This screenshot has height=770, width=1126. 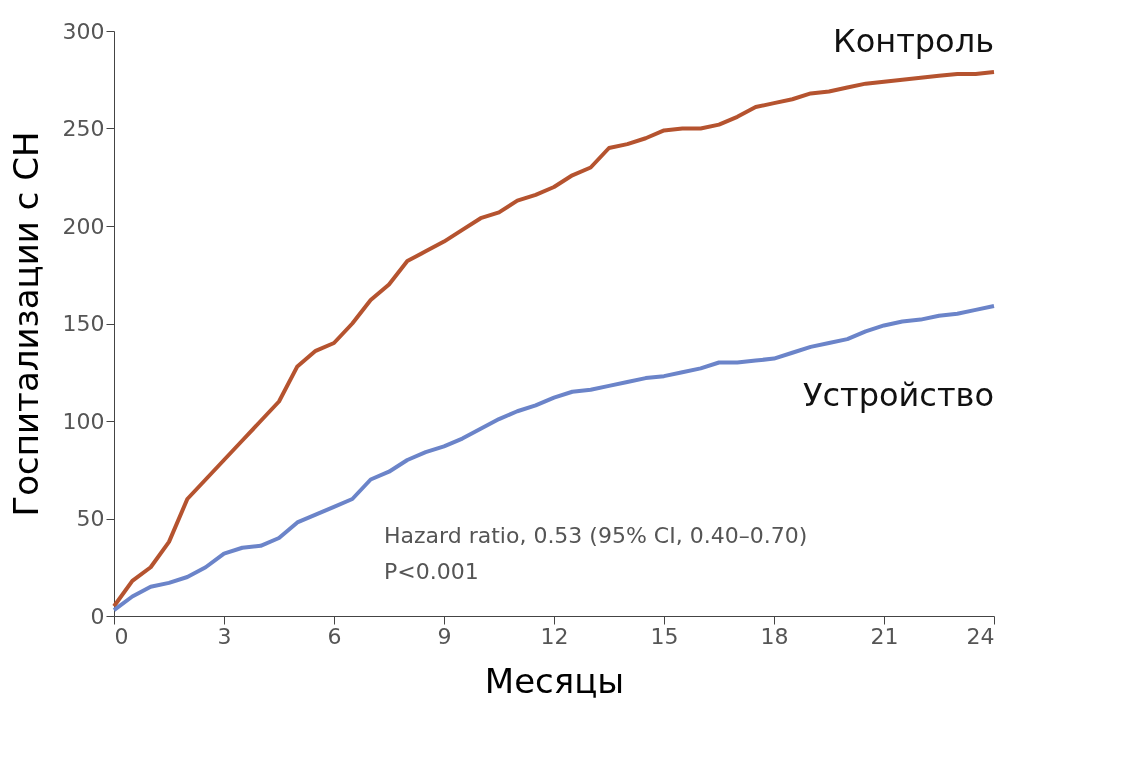 What do you see at coordinates (596, 535) in the screenshot?
I see `annotation: Hazard ratio, 0.53 (95% CI, 0.40–0.70)` at bounding box center [596, 535].